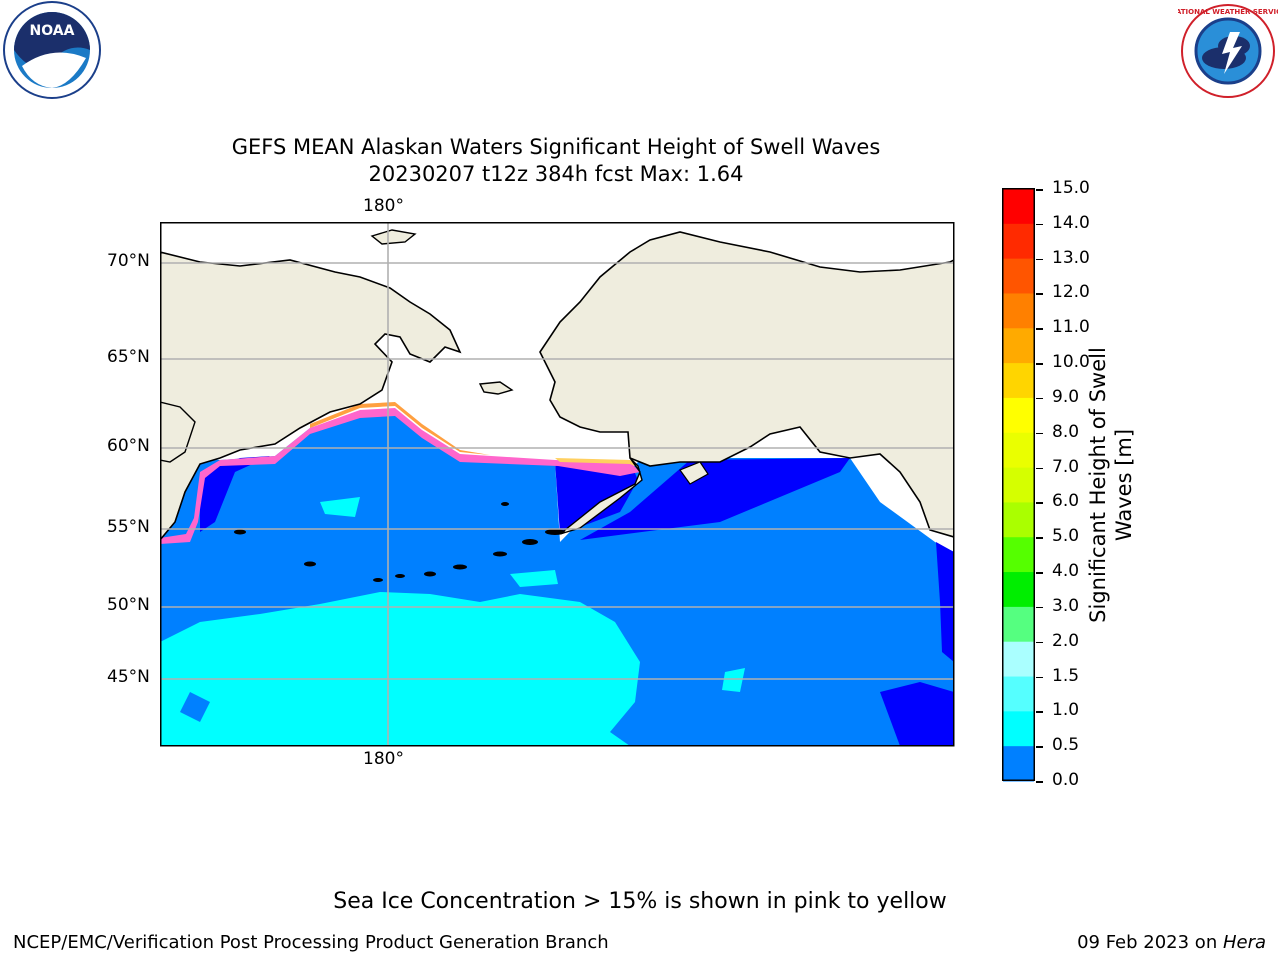 This screenshot has width=1280, height=960. Describe the element at coordinates (1071, 257) in the screenshot. I see `colorbar-tick-label: 13.0` at that location.